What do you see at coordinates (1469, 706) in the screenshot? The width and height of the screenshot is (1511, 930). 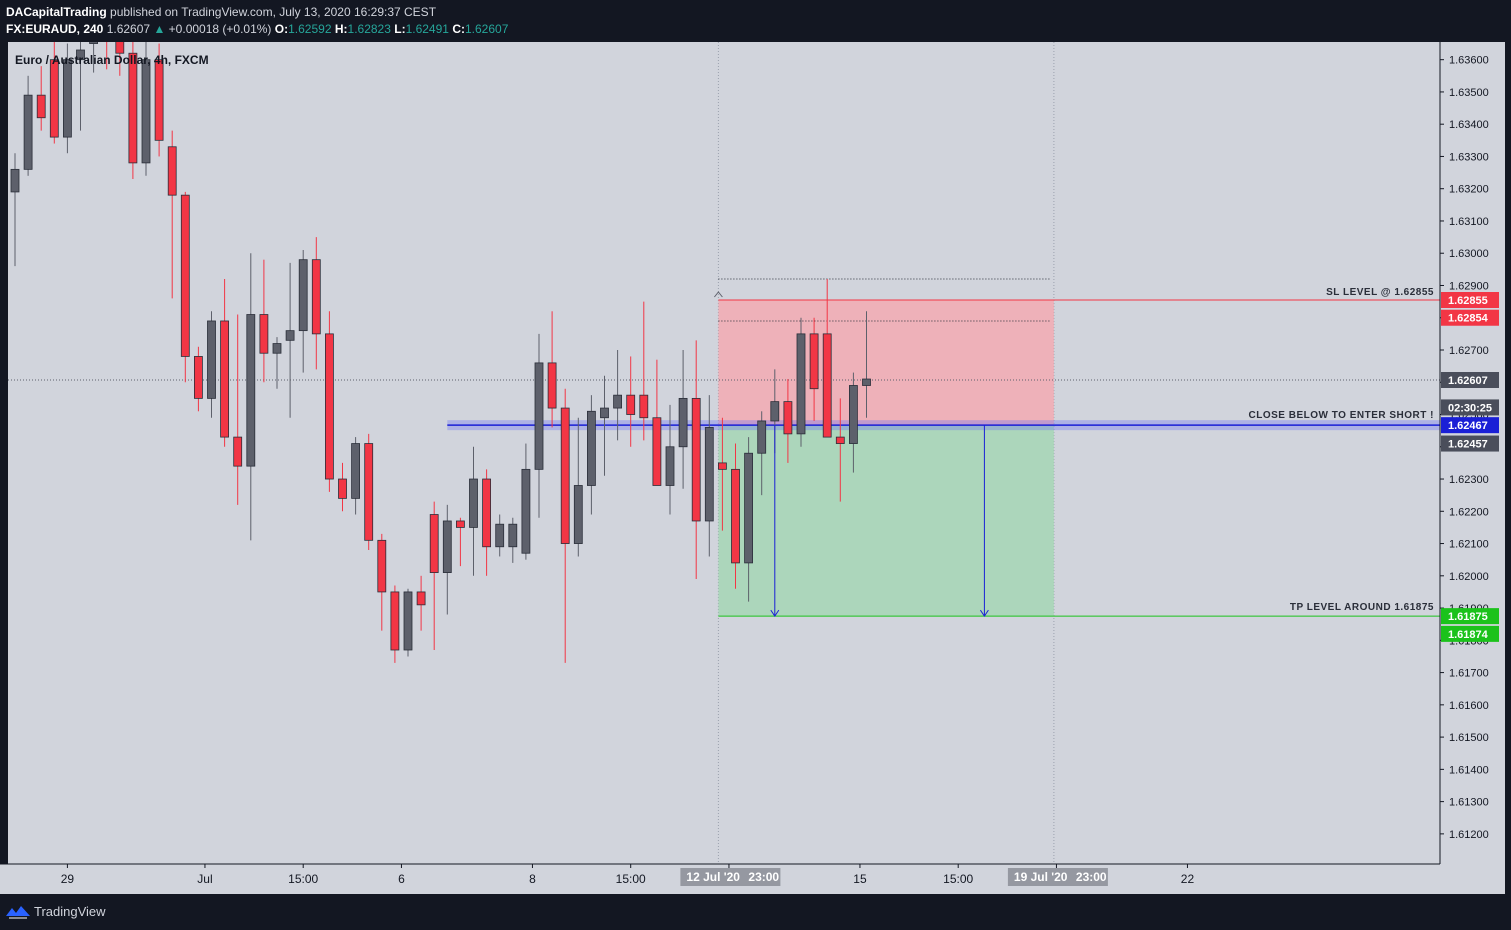 I see `price-tick-label: 1.61600` at bounding box center [1469, 706].